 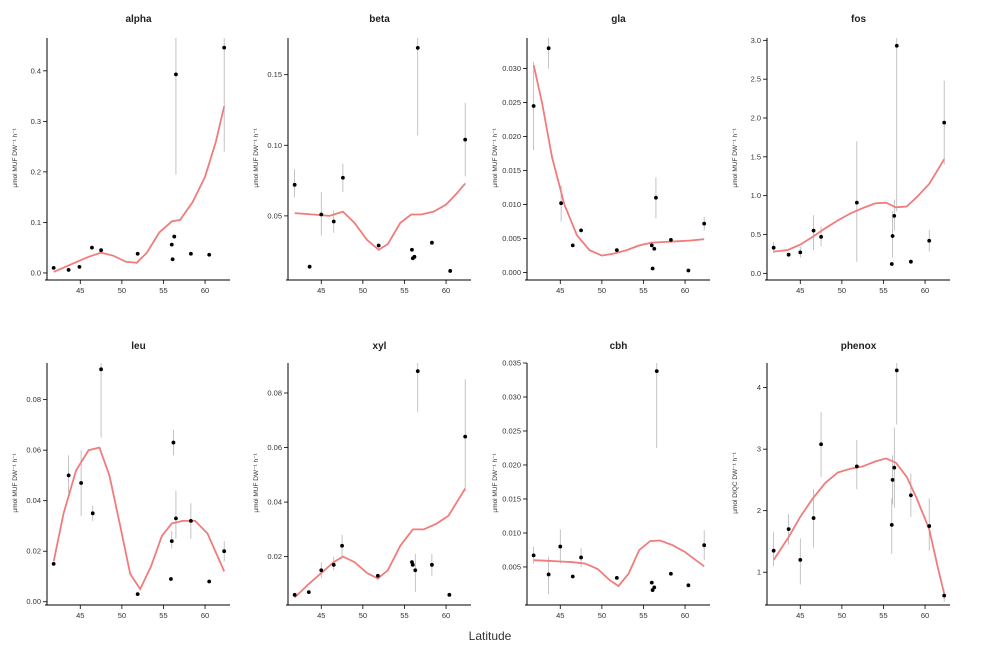 What do you see at coordinates (33, 551) in the screenshot?
I see `y-tick-label: 0.02` at bounding box center [33, 551].